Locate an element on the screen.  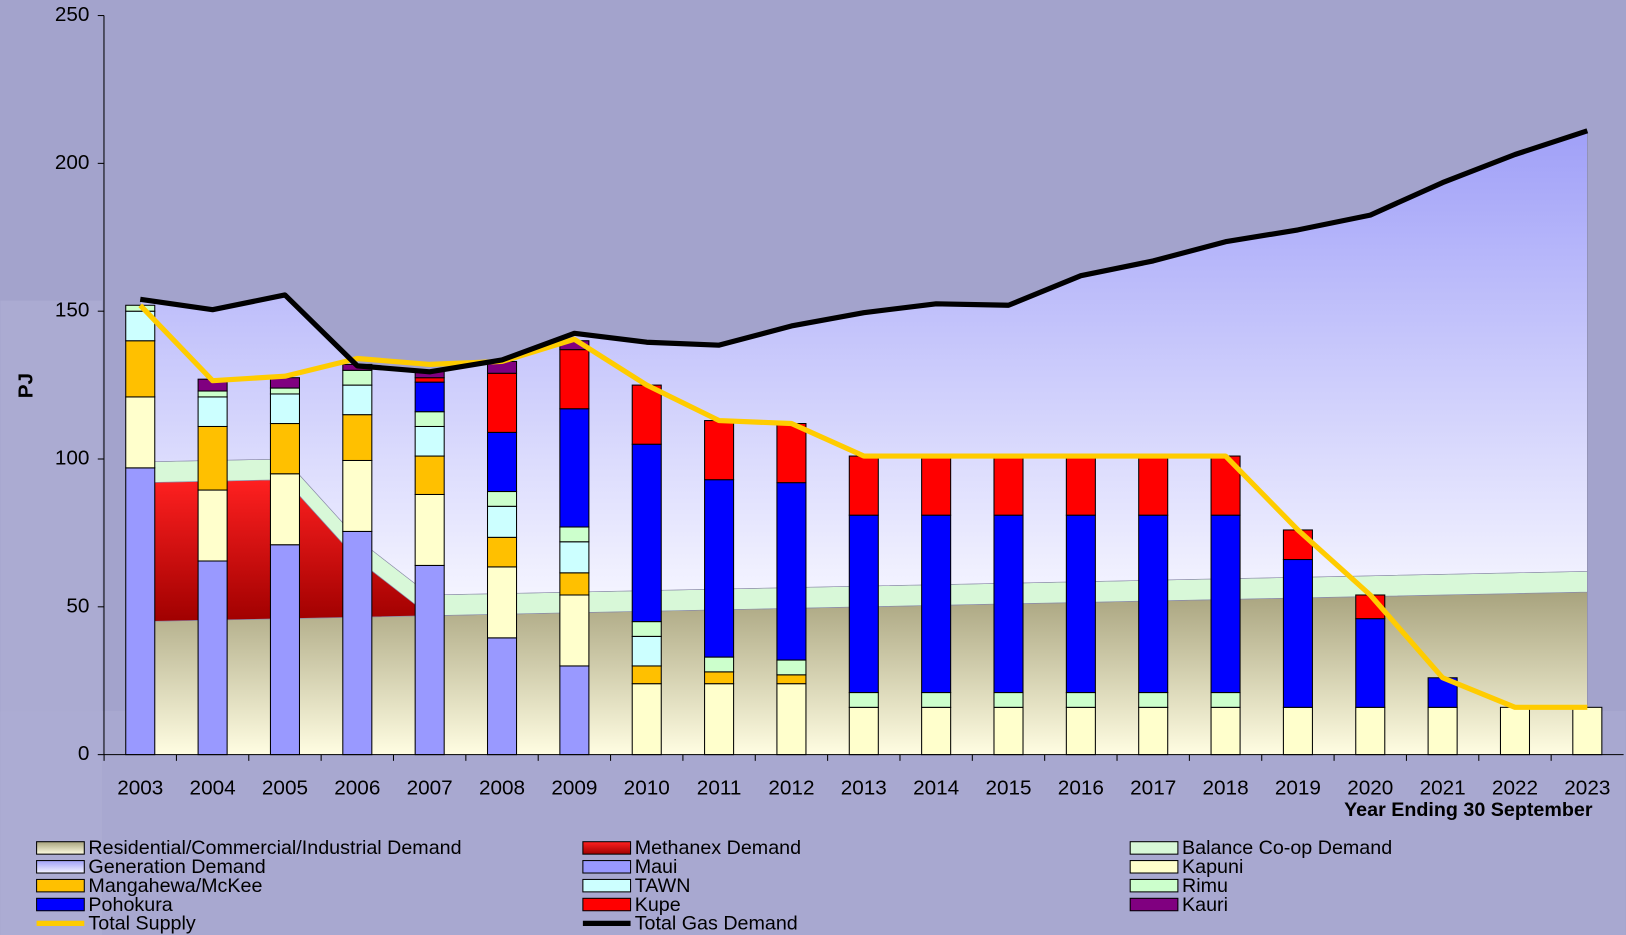
x-tick-label: 2018 is located at coordinates (1226, 787).